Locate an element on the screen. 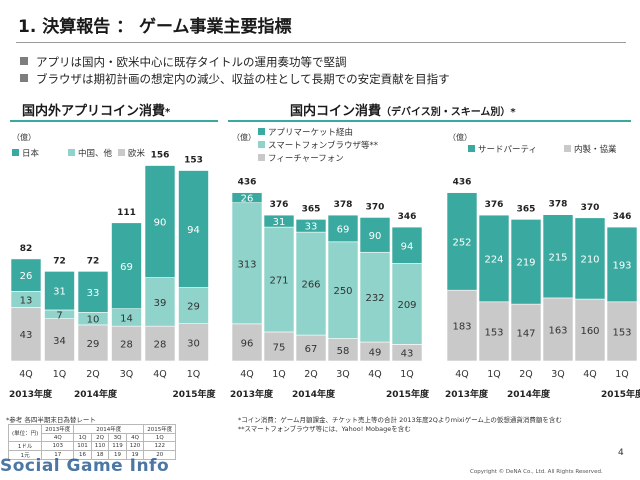  bar-total-label: 156 is located at coordinates (160, 156).